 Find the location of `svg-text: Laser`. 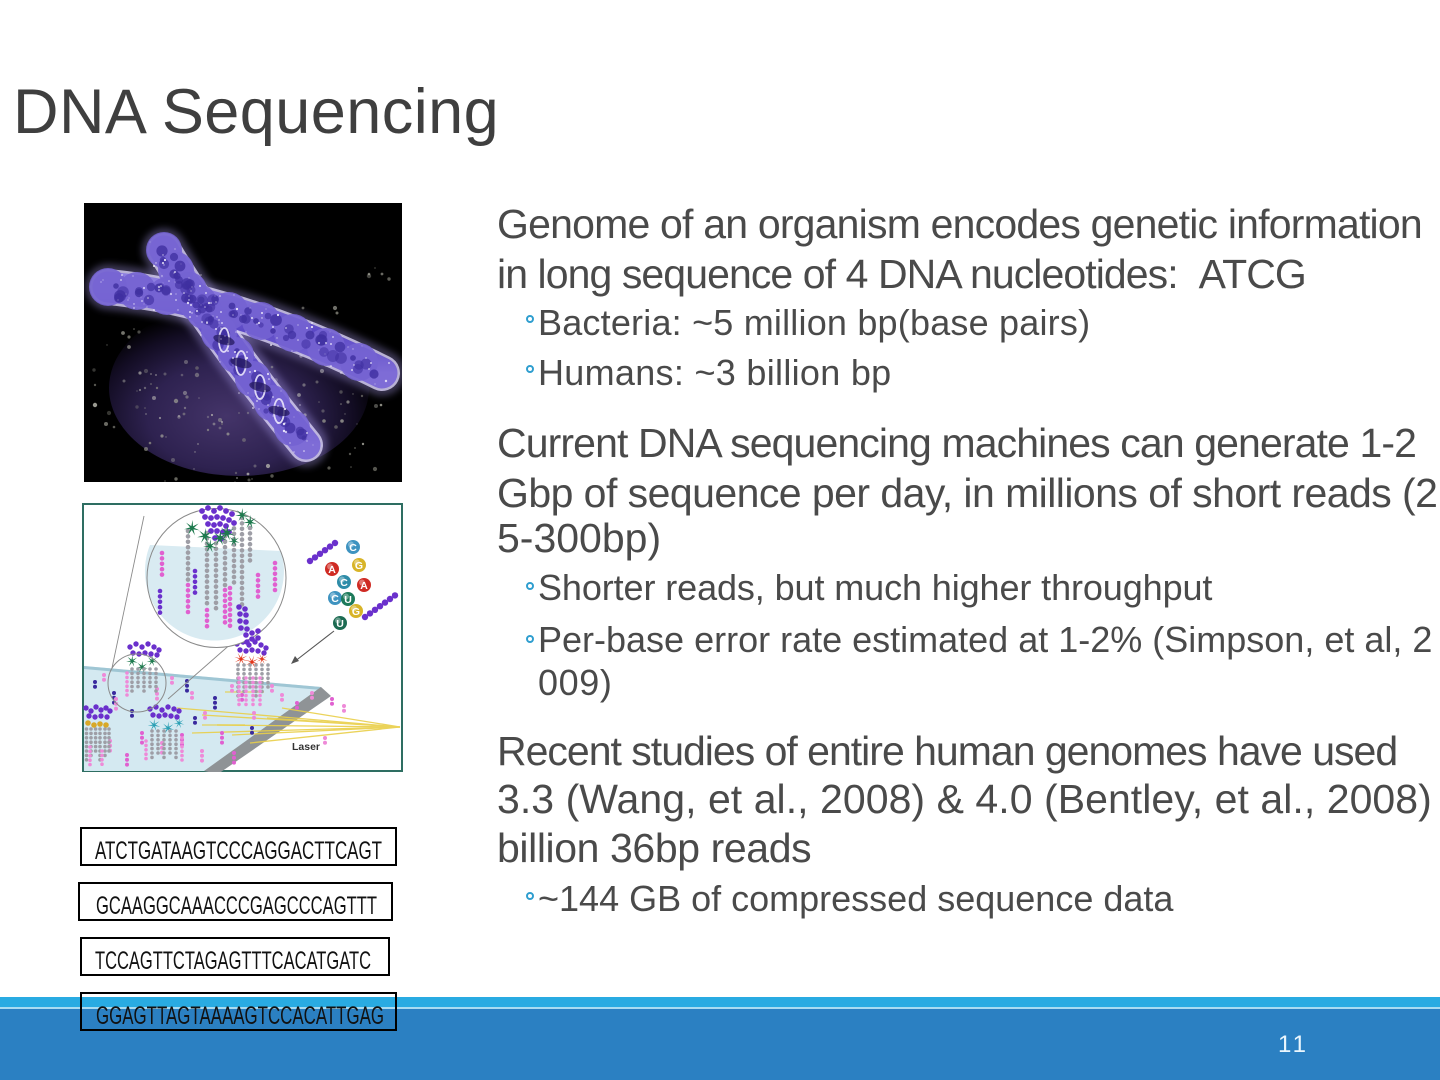

svg-text: Laser is located at coordinates (306, 747).